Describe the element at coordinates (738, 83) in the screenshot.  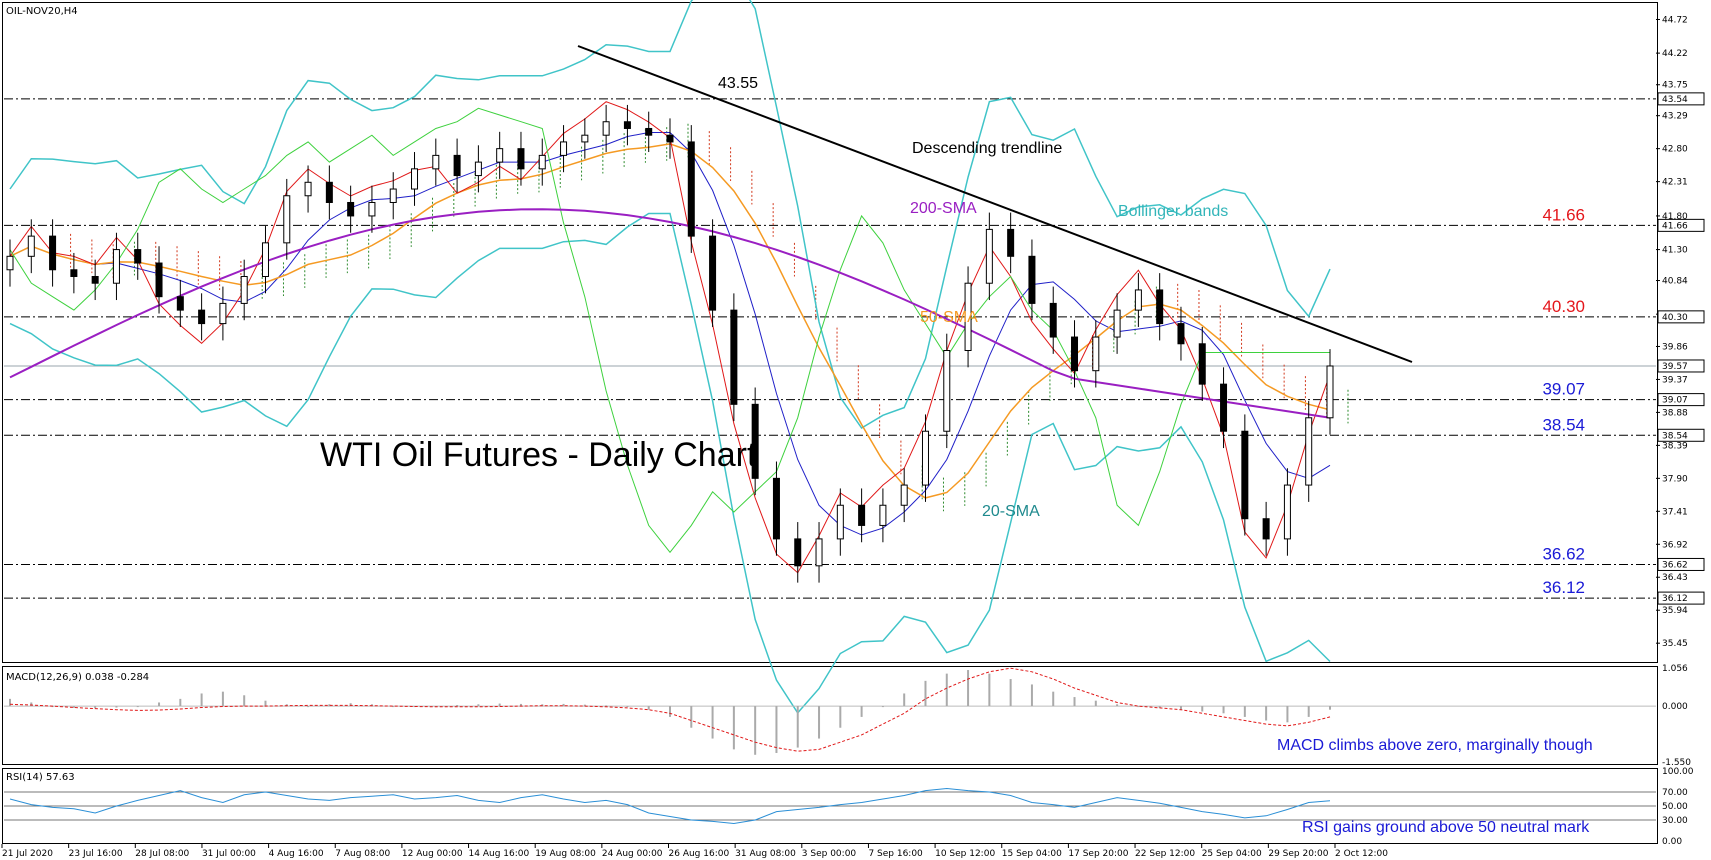
I see `peak-annotation: 43.55` at that location.